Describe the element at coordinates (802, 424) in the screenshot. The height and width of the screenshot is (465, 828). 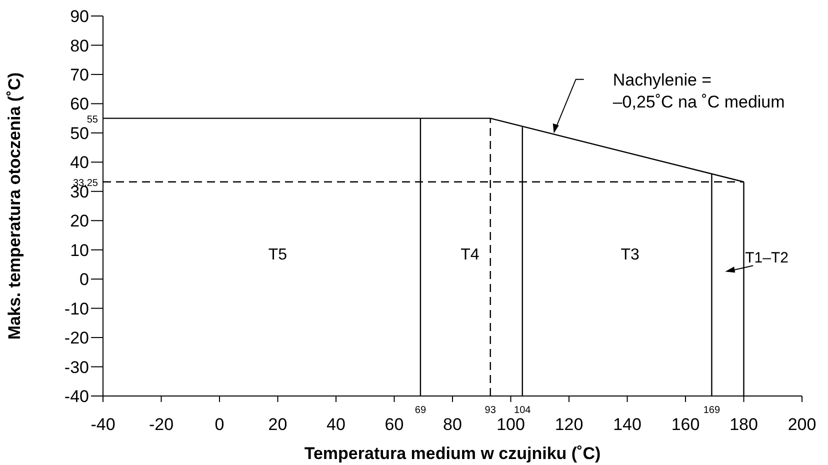
I see `x-tick-label: 200` at that location.